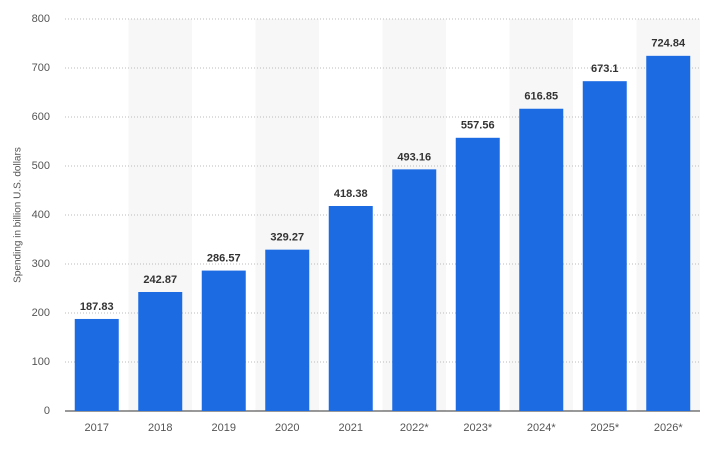 The height and width of the screenshot is (454, 710). I want to click on y-tick-label: 500, so click(41, 166).